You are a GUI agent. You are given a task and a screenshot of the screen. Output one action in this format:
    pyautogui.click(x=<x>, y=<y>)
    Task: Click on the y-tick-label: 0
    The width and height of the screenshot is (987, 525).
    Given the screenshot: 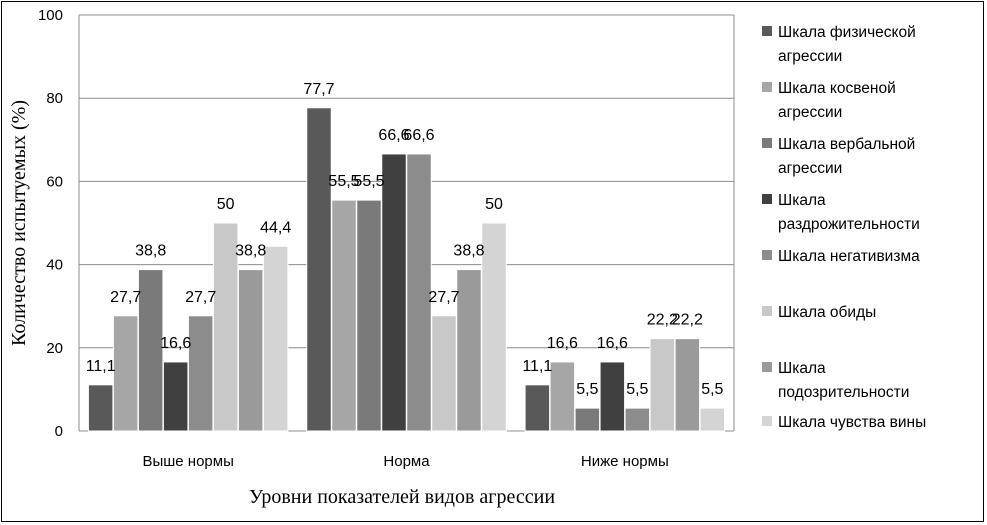 What is the action you would take?
    pyautogui.click(x=59, y=431)
    